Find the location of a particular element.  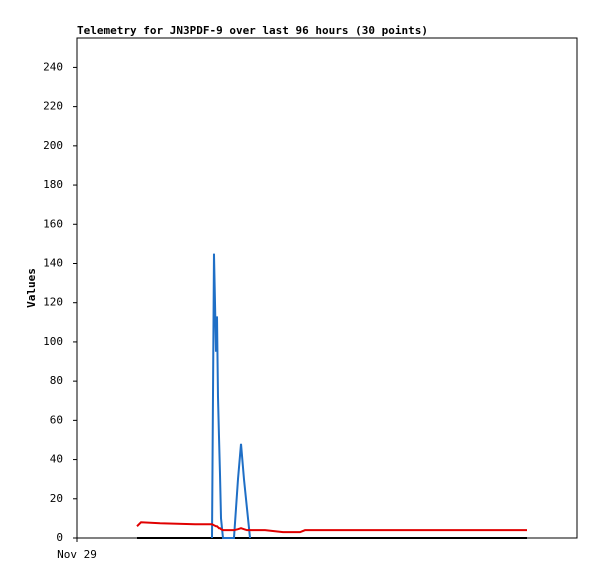

y-tick-label: 120 is located at coordinates (53, 302).